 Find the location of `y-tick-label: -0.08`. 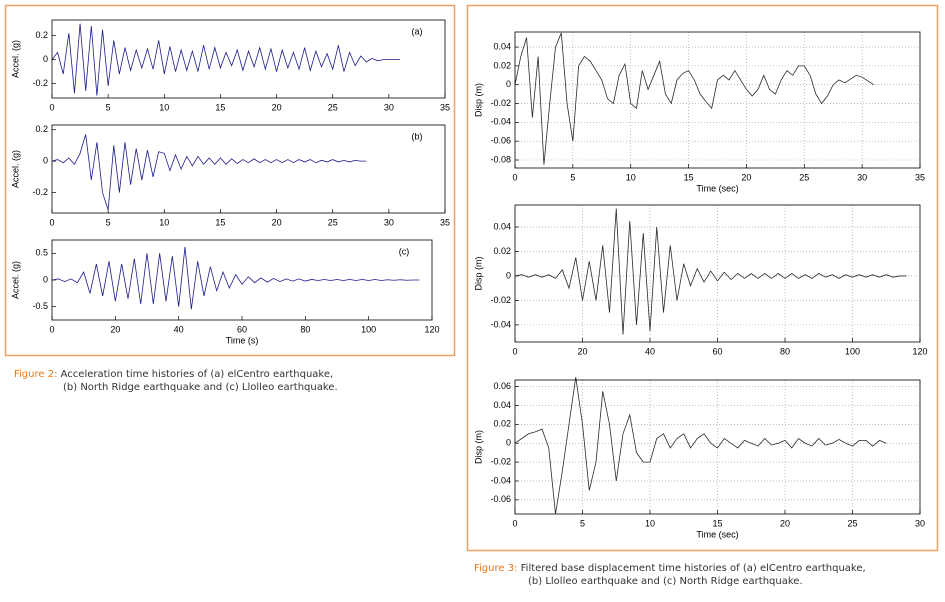

y-tick-label: -0.08 is located at coordinates (500, 159).